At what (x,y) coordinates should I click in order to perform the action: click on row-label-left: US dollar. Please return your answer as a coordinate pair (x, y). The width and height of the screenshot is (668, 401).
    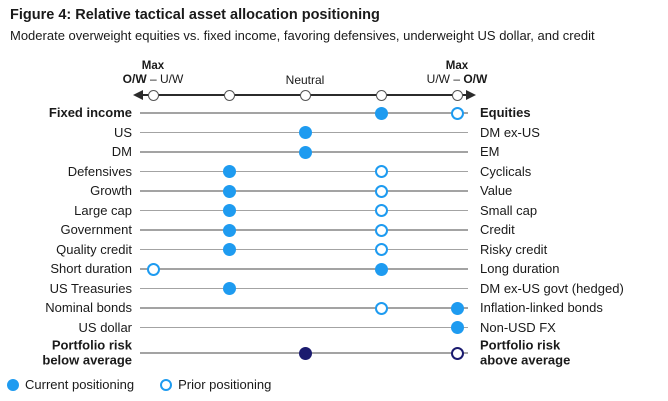
    Looking at the image, I should click on (105, 327).